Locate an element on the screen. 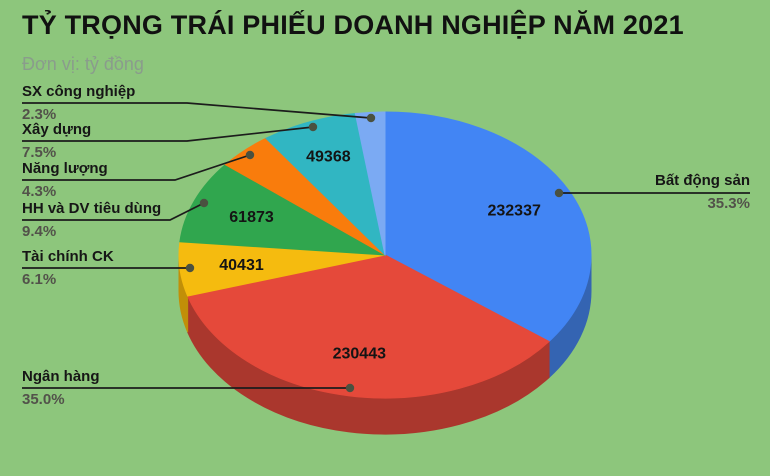 The height and width of the screenshot is (476, 770). callout-hh-dv-tieu-dung: HH và DV tiêu dùng 9.4% is located at coordinates (91, 220).